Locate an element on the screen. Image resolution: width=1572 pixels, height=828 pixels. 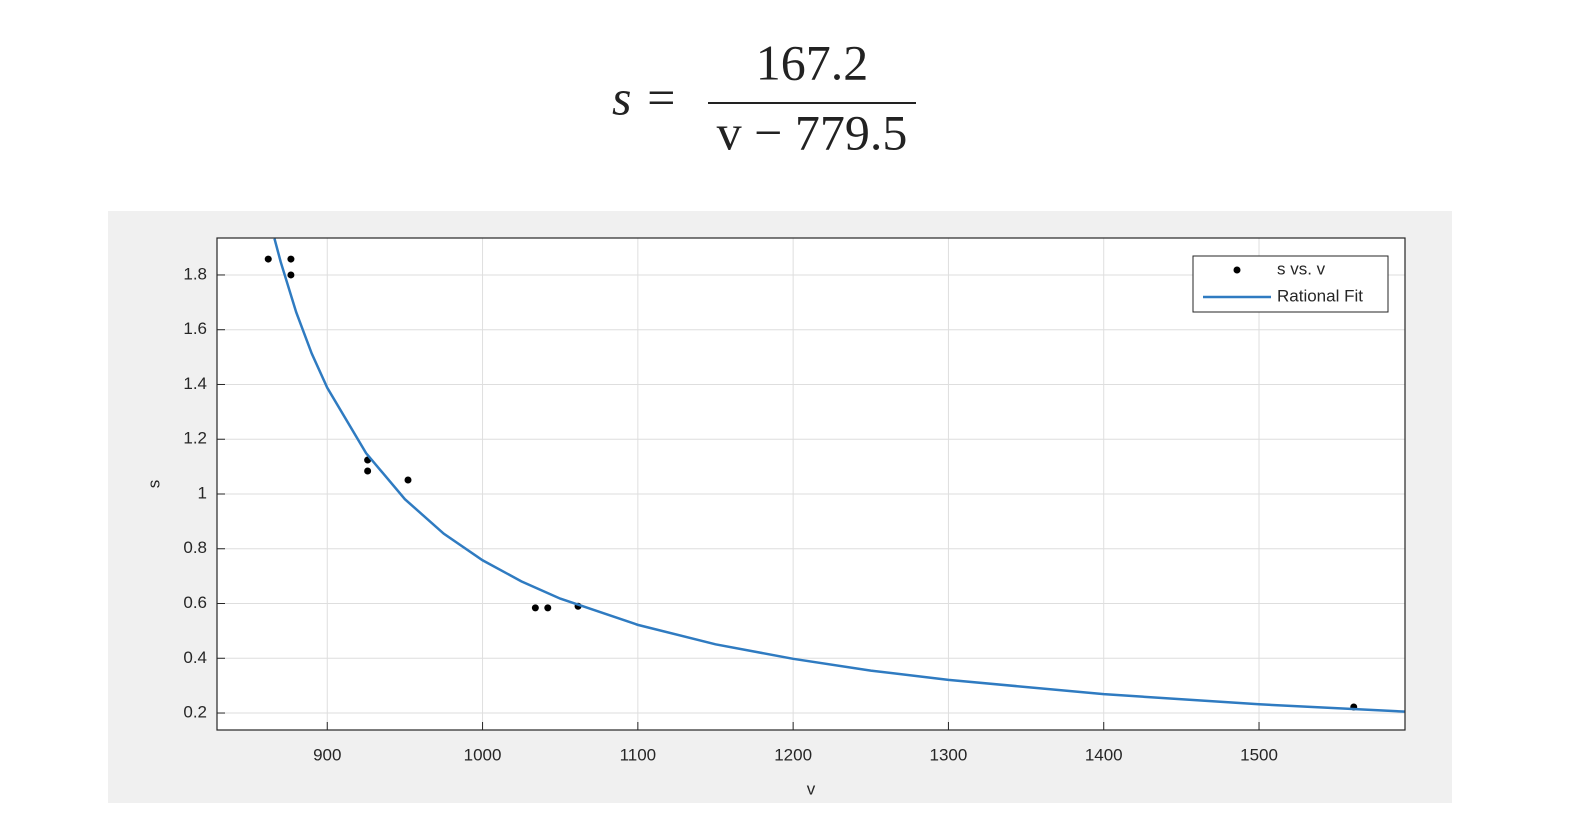
x-tick-label: 1300 is located at coordinates (949, 754).